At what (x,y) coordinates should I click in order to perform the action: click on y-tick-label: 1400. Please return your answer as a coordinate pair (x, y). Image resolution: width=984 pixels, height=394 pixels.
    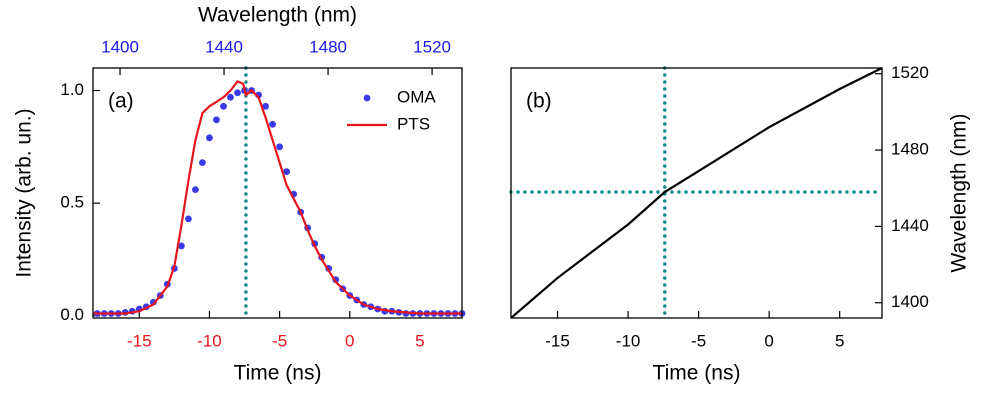
    Looking at the image, I should click on (910, 301).